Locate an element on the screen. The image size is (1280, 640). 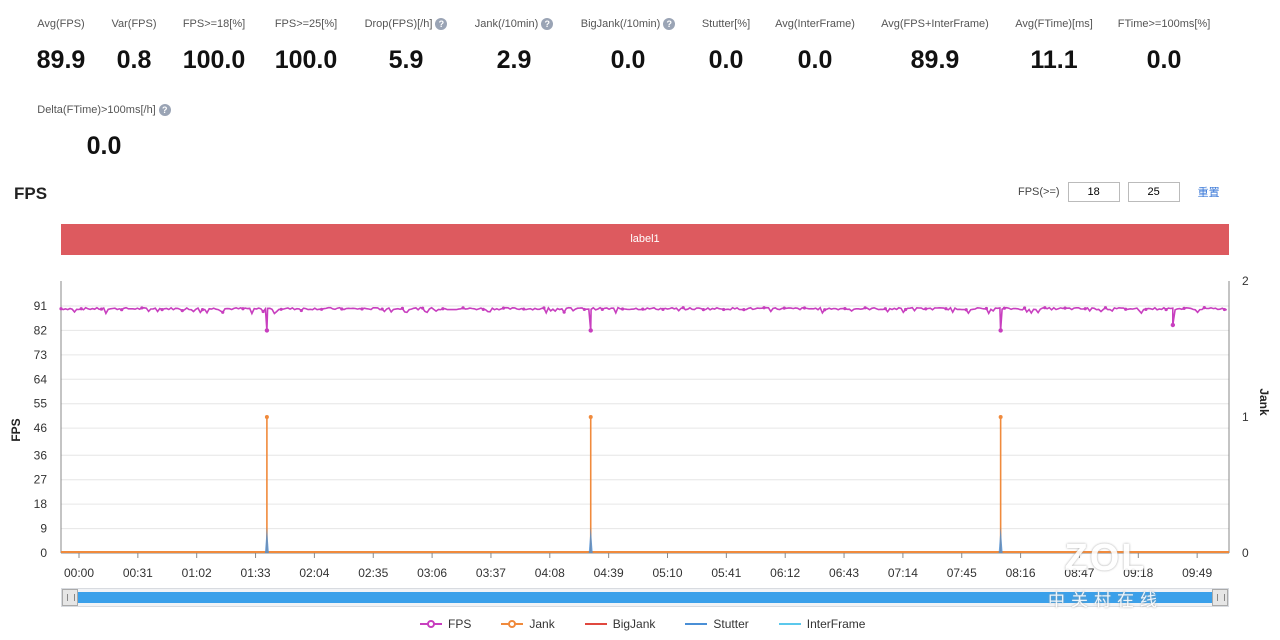
metric-label: Delta(FTime)>100ms[/h]? is located at coordinates (104, 110).